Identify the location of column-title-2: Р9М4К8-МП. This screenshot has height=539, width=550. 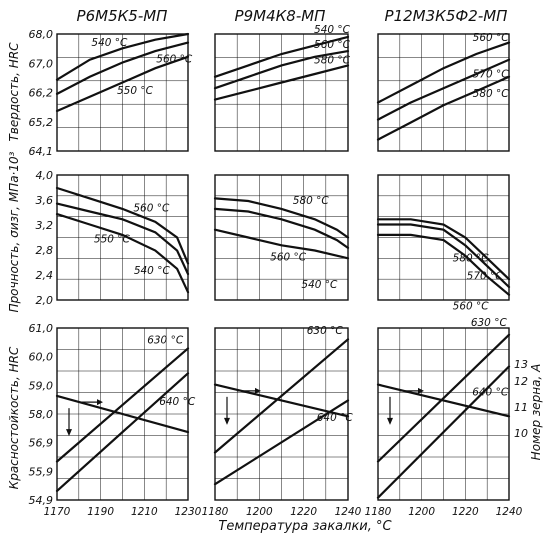
(280, 16).